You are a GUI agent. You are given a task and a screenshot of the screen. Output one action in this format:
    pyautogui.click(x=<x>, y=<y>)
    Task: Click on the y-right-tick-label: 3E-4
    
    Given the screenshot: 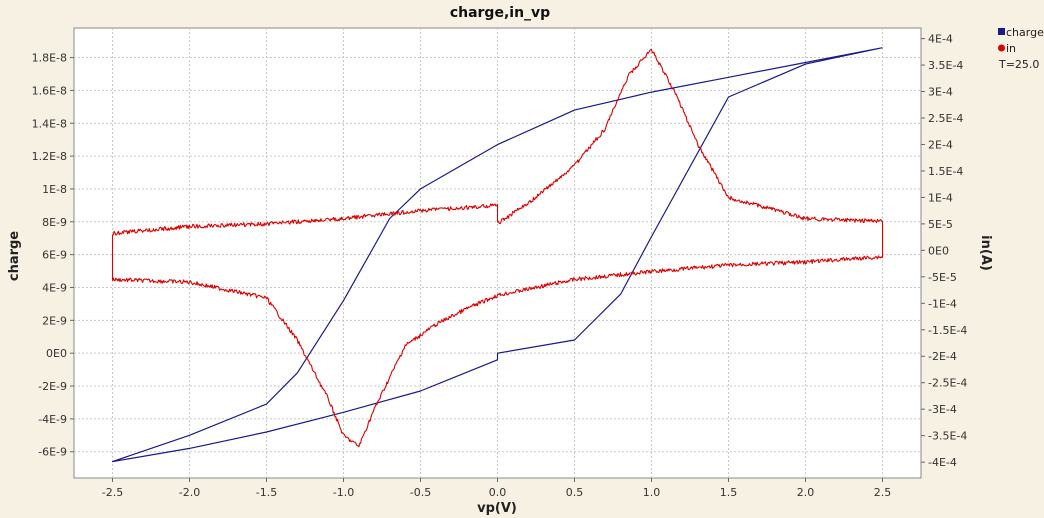 What is the action you would take?
    pyautogui.click(x=940, y=92)
    